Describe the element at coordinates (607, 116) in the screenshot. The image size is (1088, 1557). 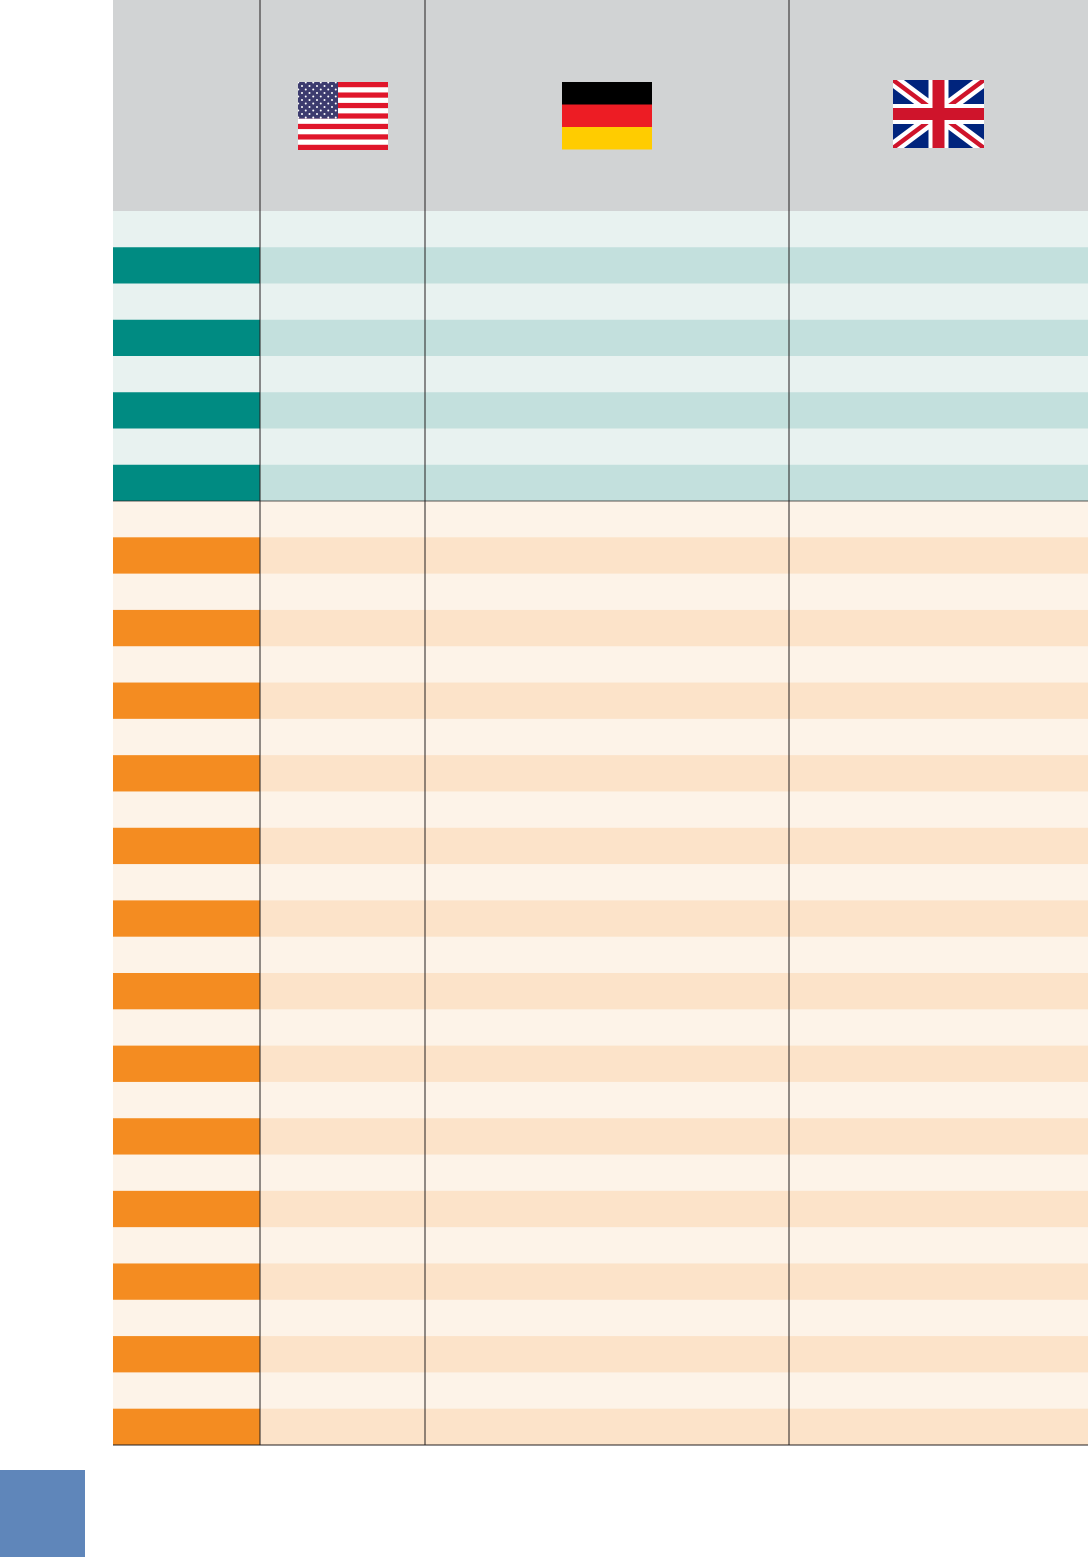
I see `german-flag` at that location.